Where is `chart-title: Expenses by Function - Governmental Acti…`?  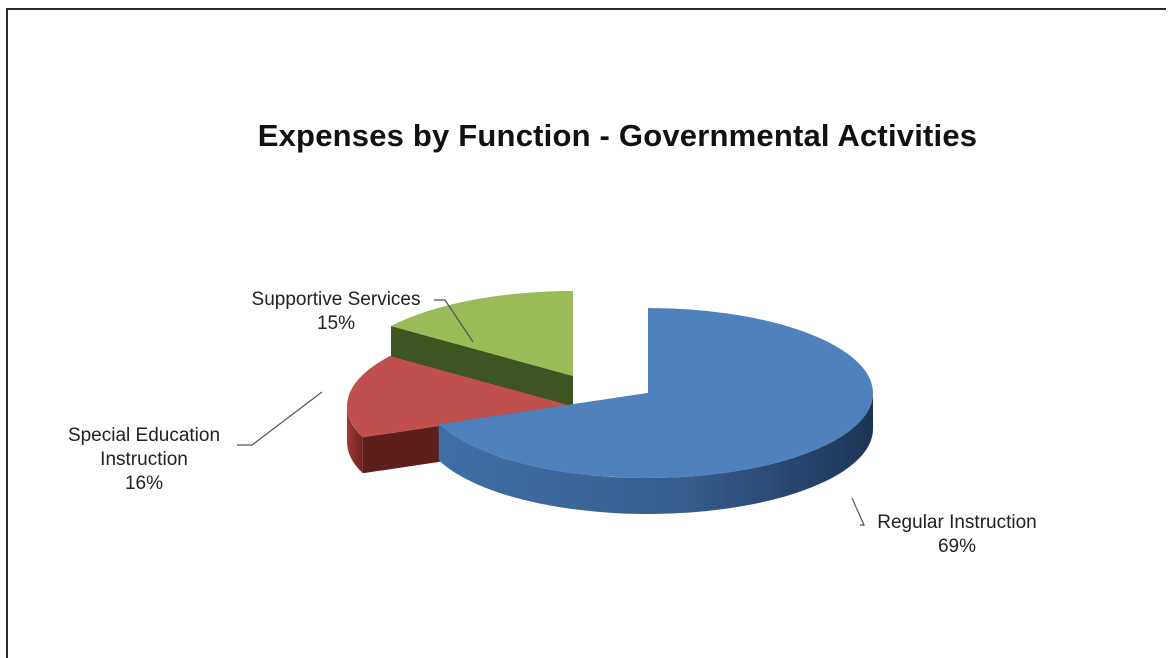
chart-title: Expenses by Function - Governmental Acti… is located at coordinates (617, 135).